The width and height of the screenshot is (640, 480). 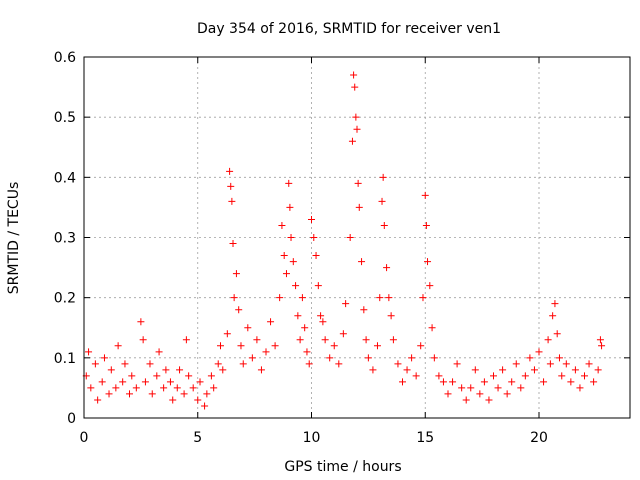 I want to click on y-tick-label: 0, so click(x=71, y=419).